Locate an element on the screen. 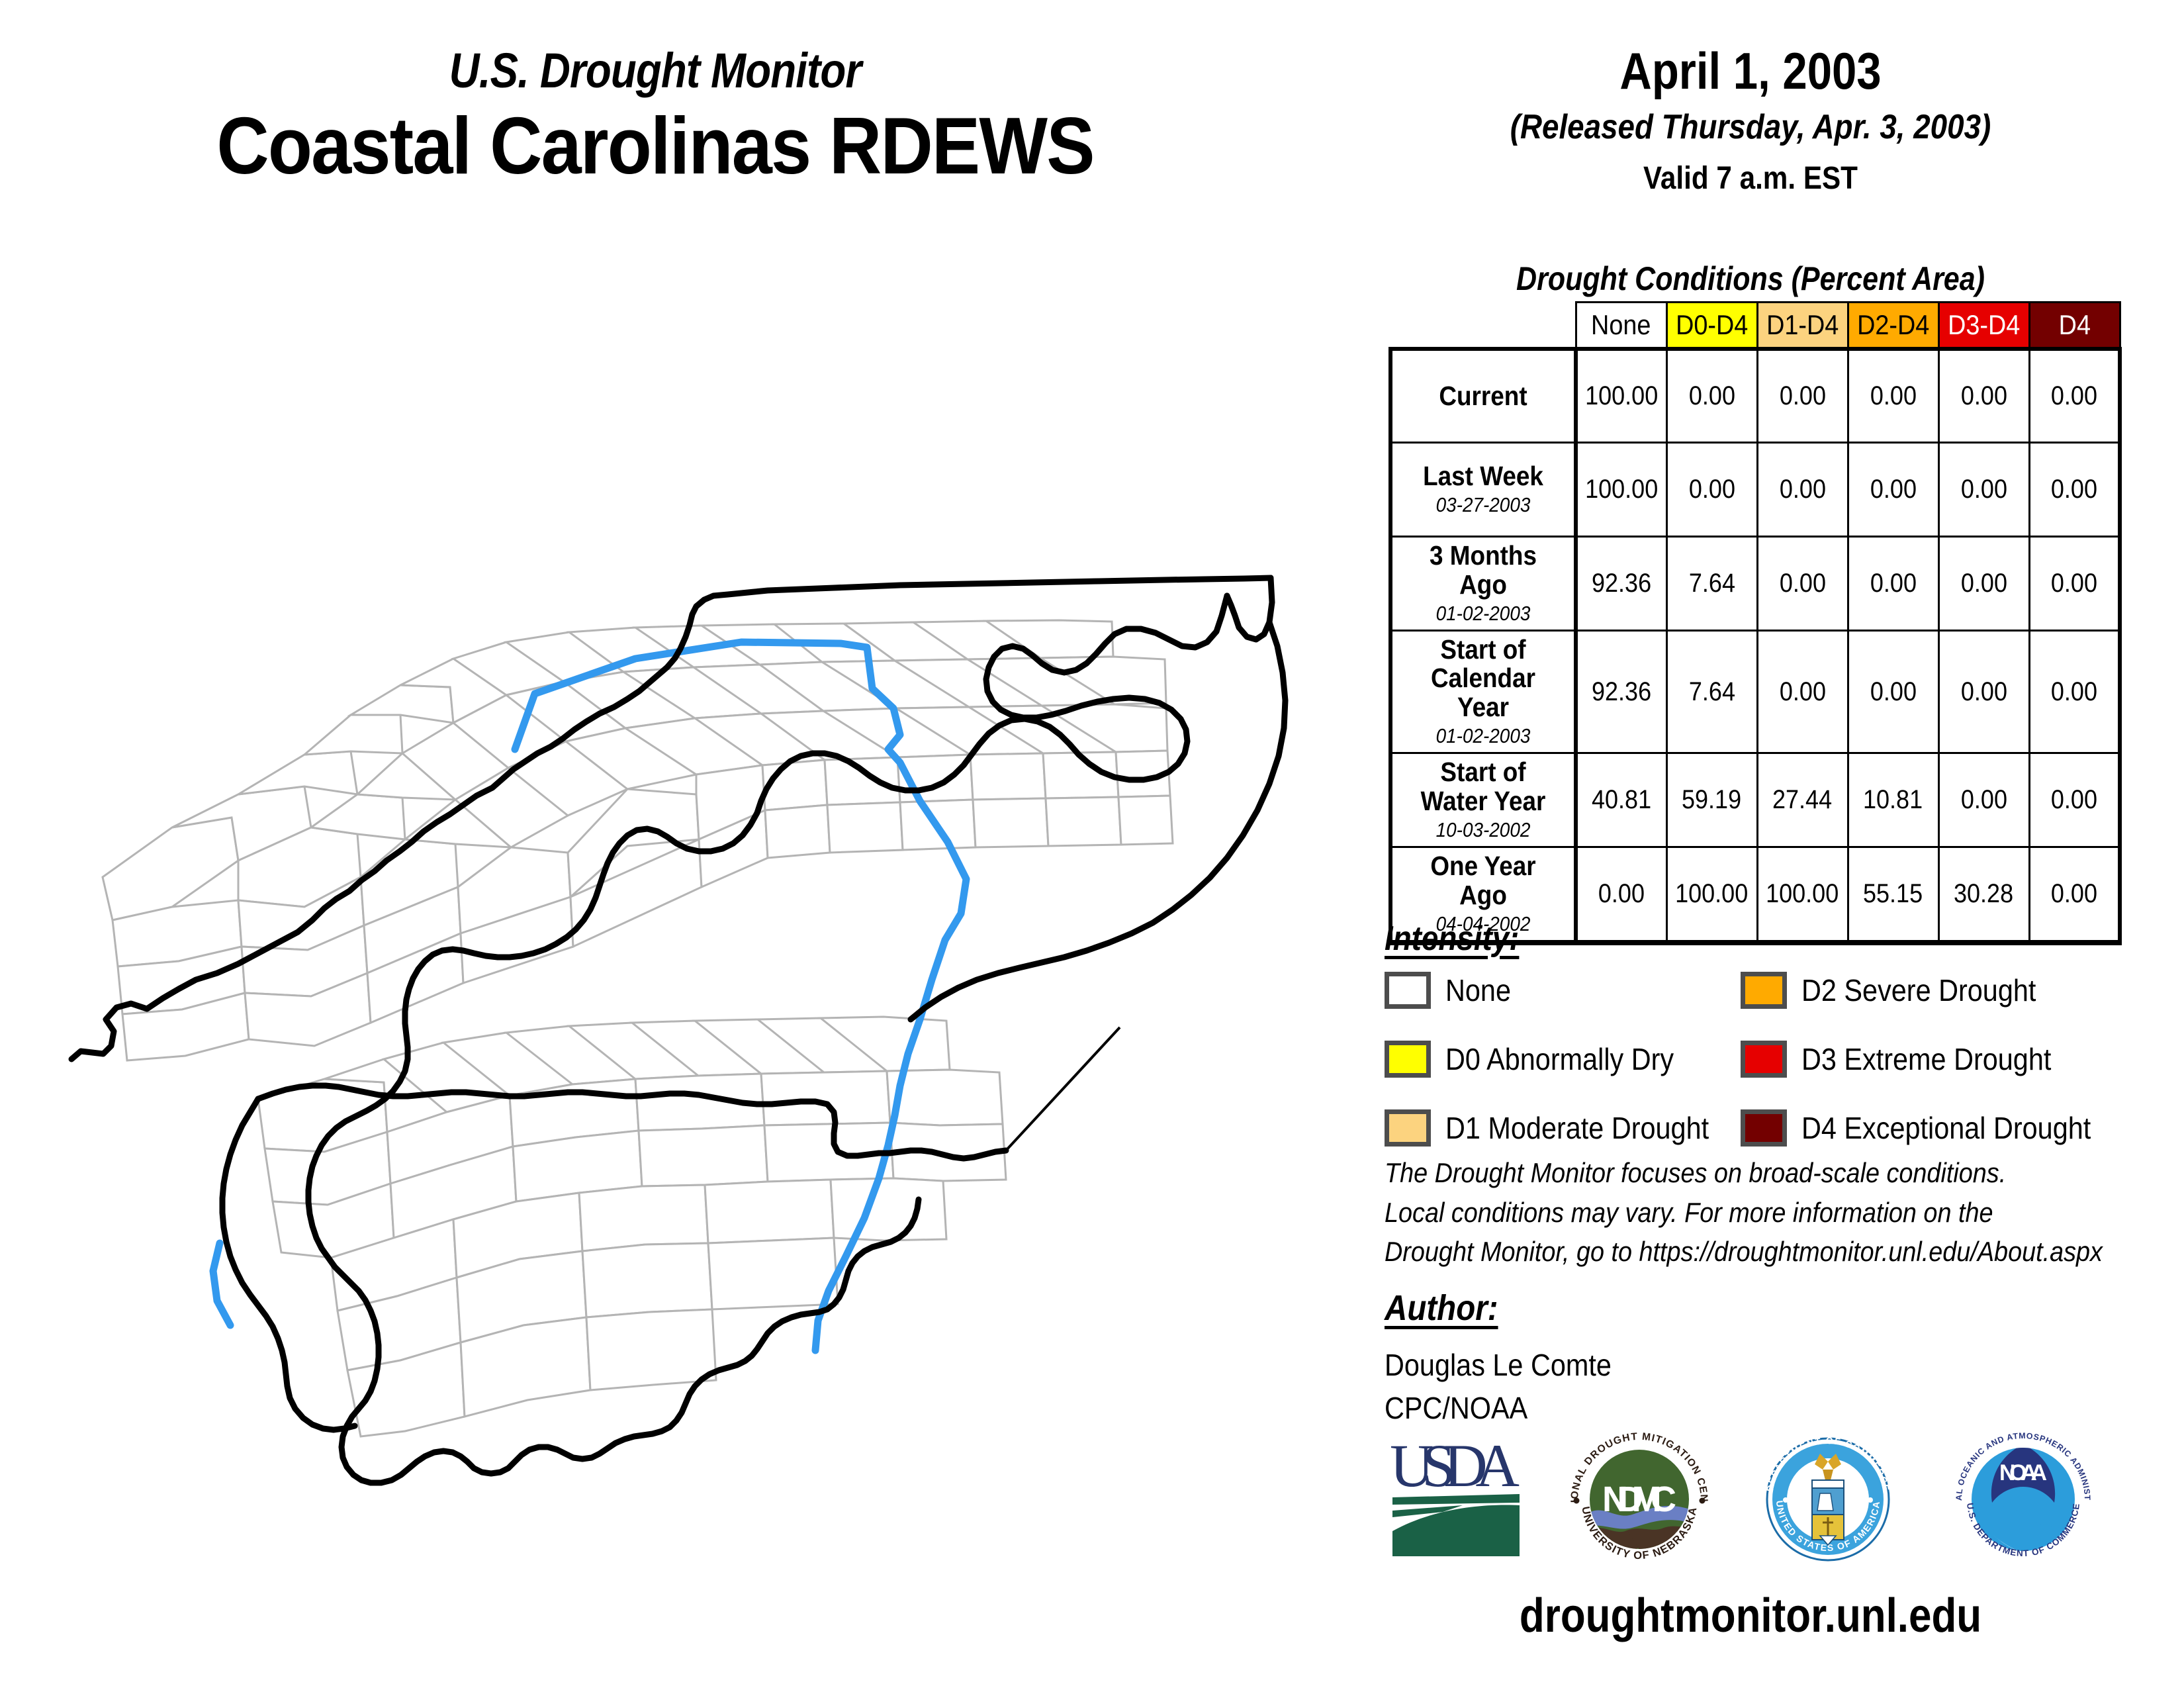 The image size is (2184, 1688). row-label-text: Current is located at coordinates (1483, 395).